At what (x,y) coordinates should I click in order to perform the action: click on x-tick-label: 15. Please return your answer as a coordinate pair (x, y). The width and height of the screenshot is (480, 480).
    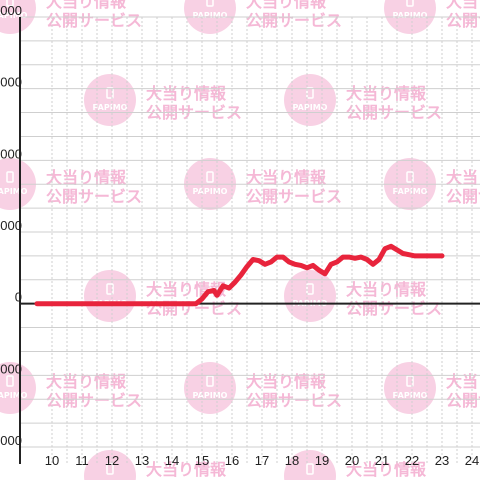
    Looking at the image, I should click on (202, 460).